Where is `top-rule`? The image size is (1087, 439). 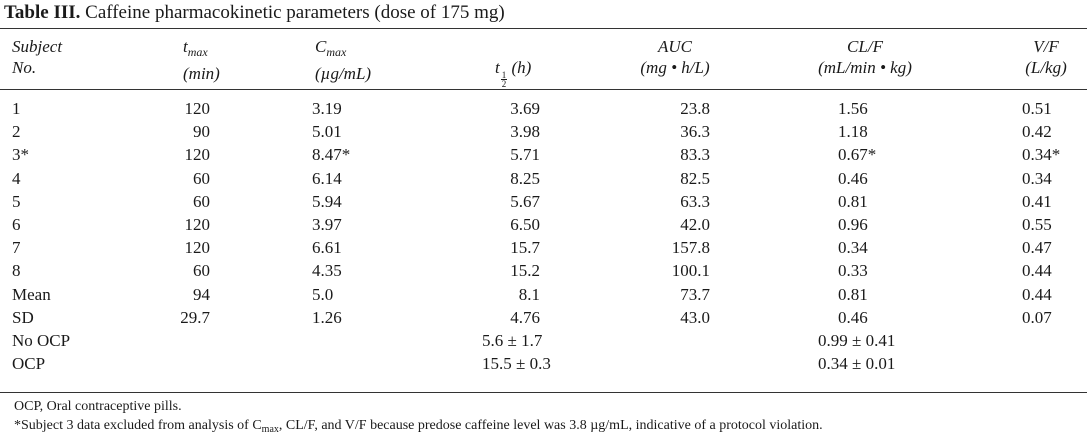
top-rule is located at coordinates (543, 28).